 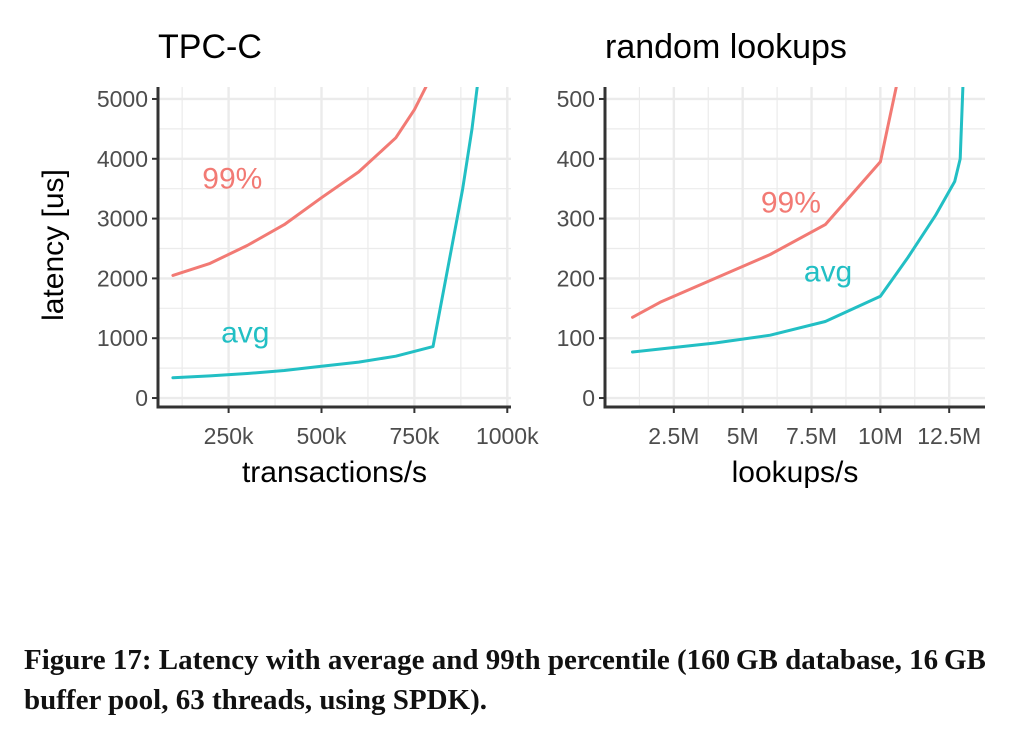 I want to click on y-tick-label: 2000, so click(x=122, y=278).